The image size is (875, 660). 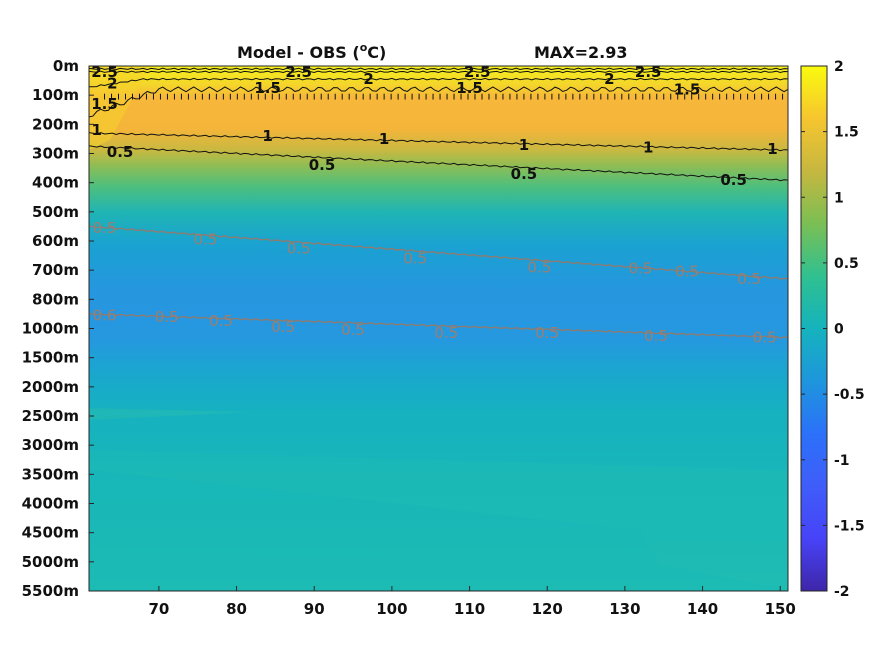 What do you see at coordinates (55, 299) in the screenshot?
I see `y-tick-label: 800m` at bounding box center [55, 299].